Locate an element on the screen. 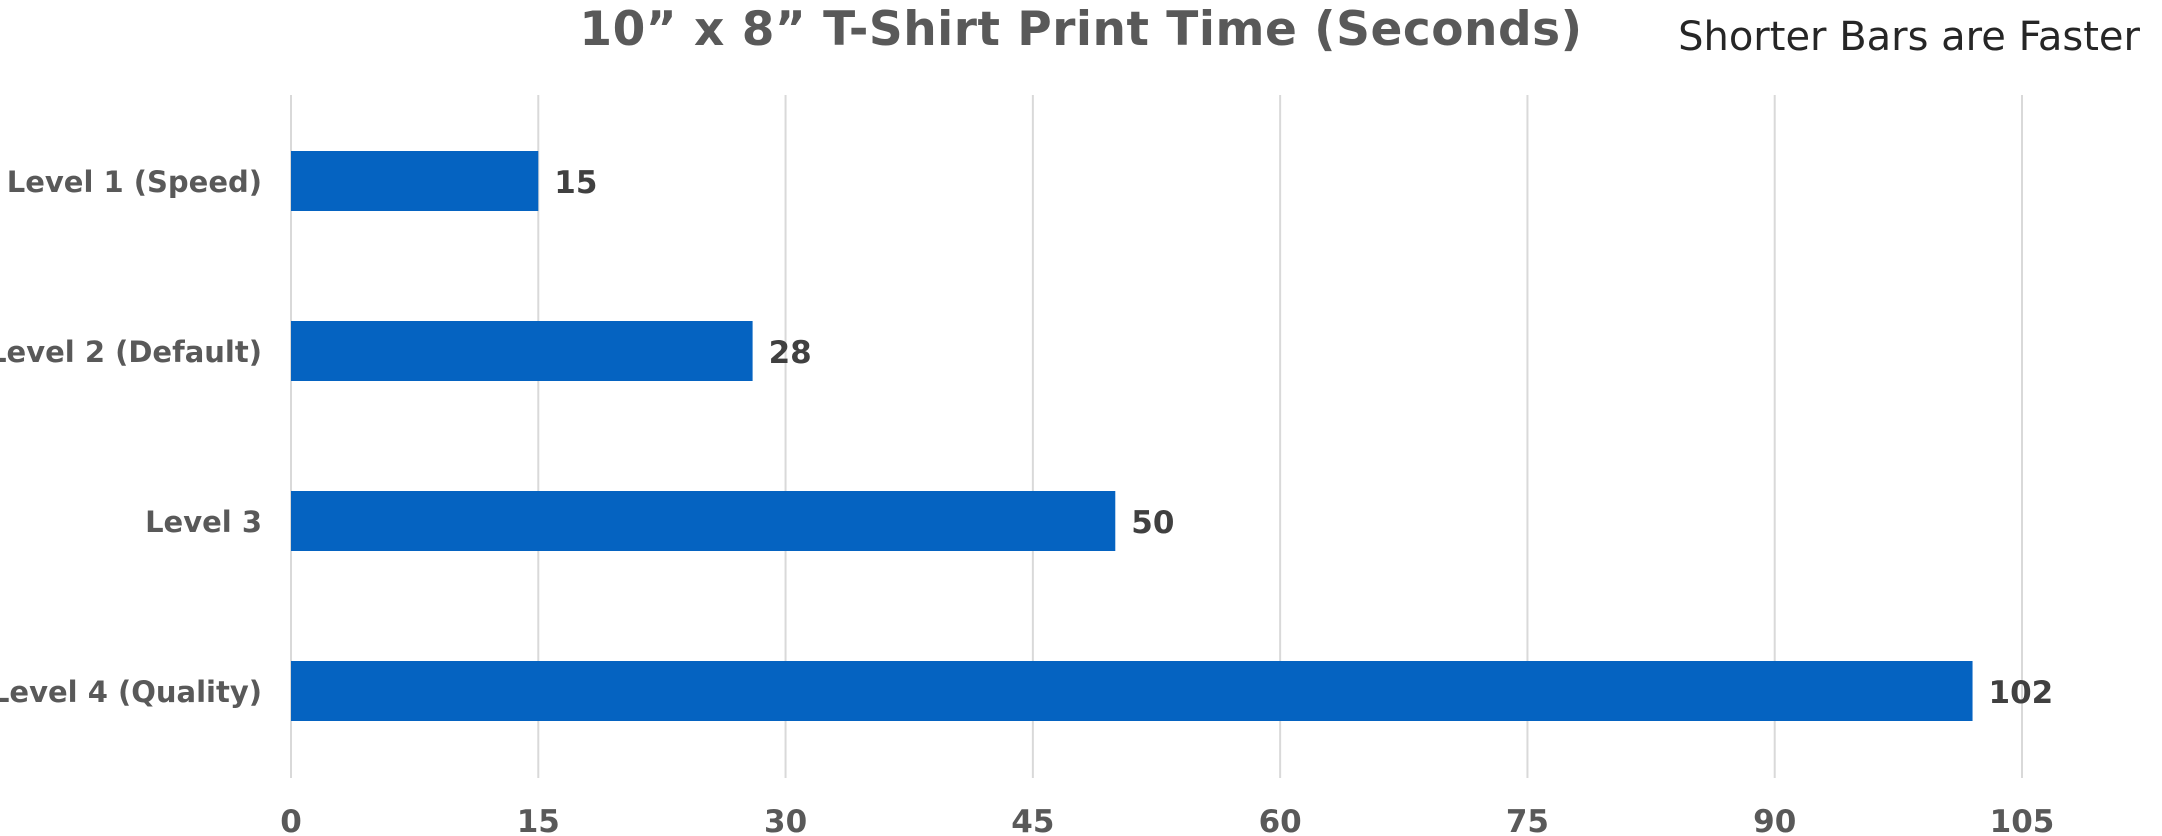 The image size is (2162, 836). category-label: Level 3 is located at coordinates (203, 522).